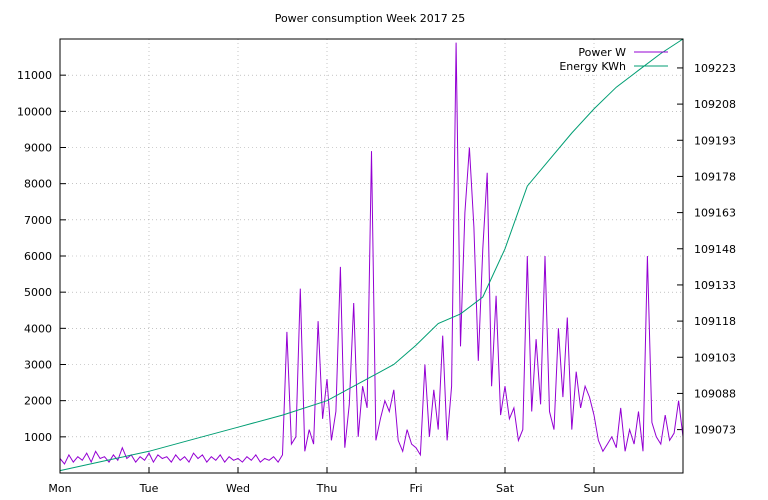 The height and width of the screenshot is (500, 768). Describe the element at coordinates (59, 488) in the screenshot. I see `x-tick-label: Mon` at that location.